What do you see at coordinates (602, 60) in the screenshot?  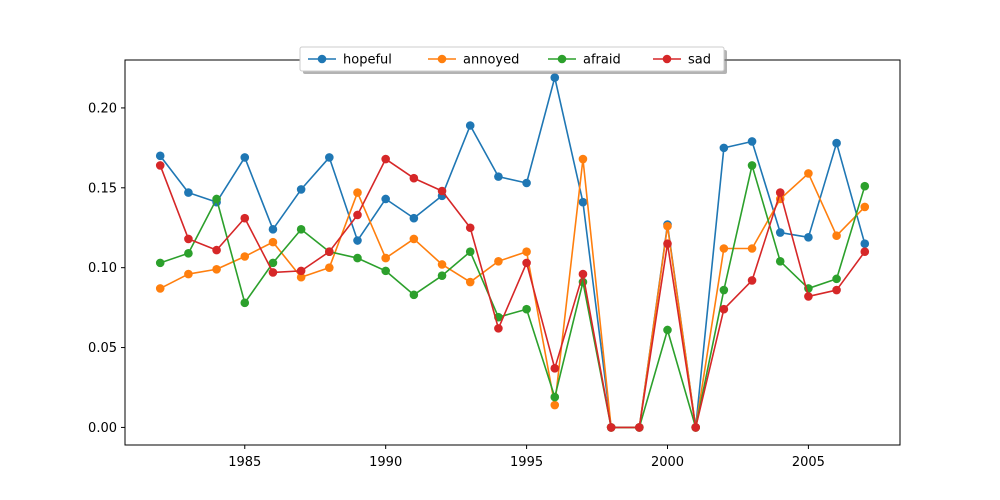 I see `legend-label: afraid` at bounding box center [602, 60].